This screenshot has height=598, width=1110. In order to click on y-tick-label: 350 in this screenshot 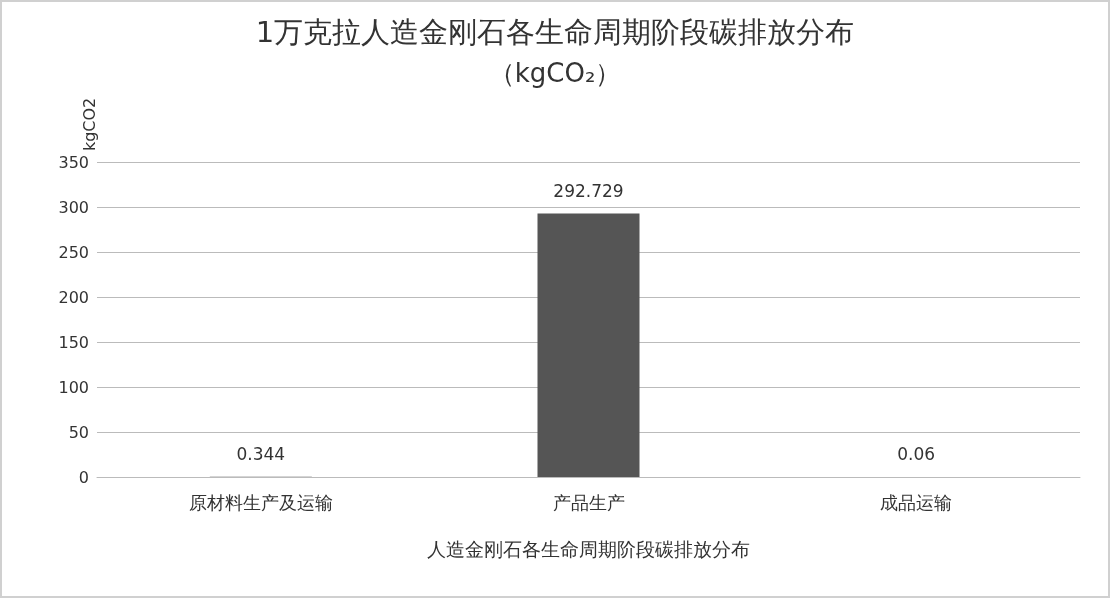, I will do `click(73, 162)`.